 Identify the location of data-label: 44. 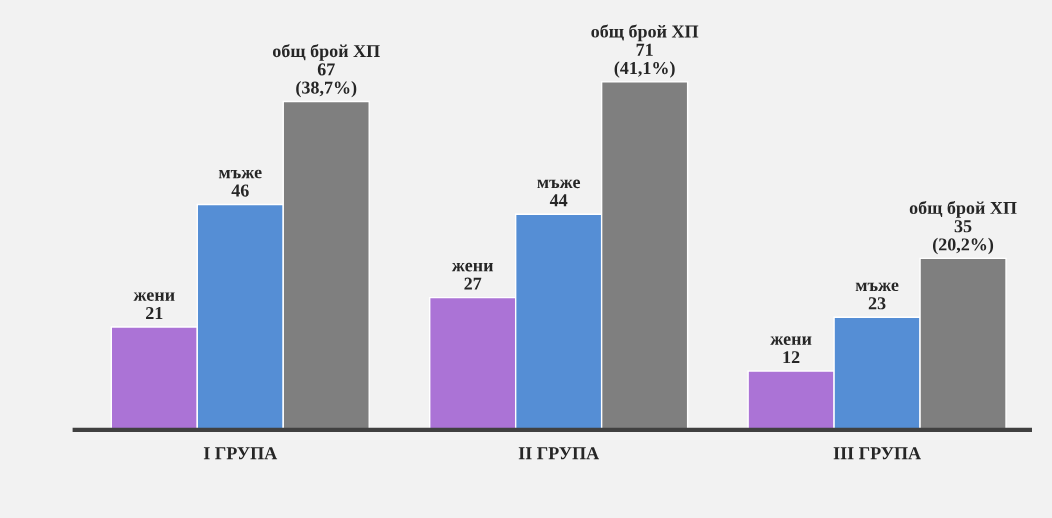
(558, 200).